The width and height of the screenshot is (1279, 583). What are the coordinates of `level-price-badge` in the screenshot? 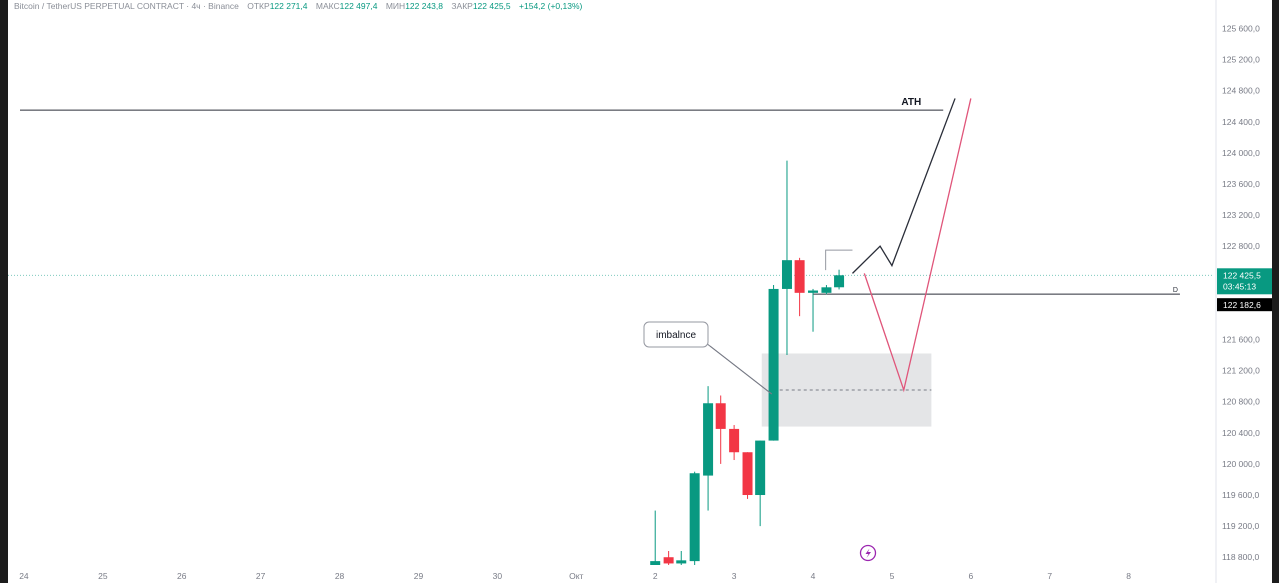 It's located at (1244, 305).